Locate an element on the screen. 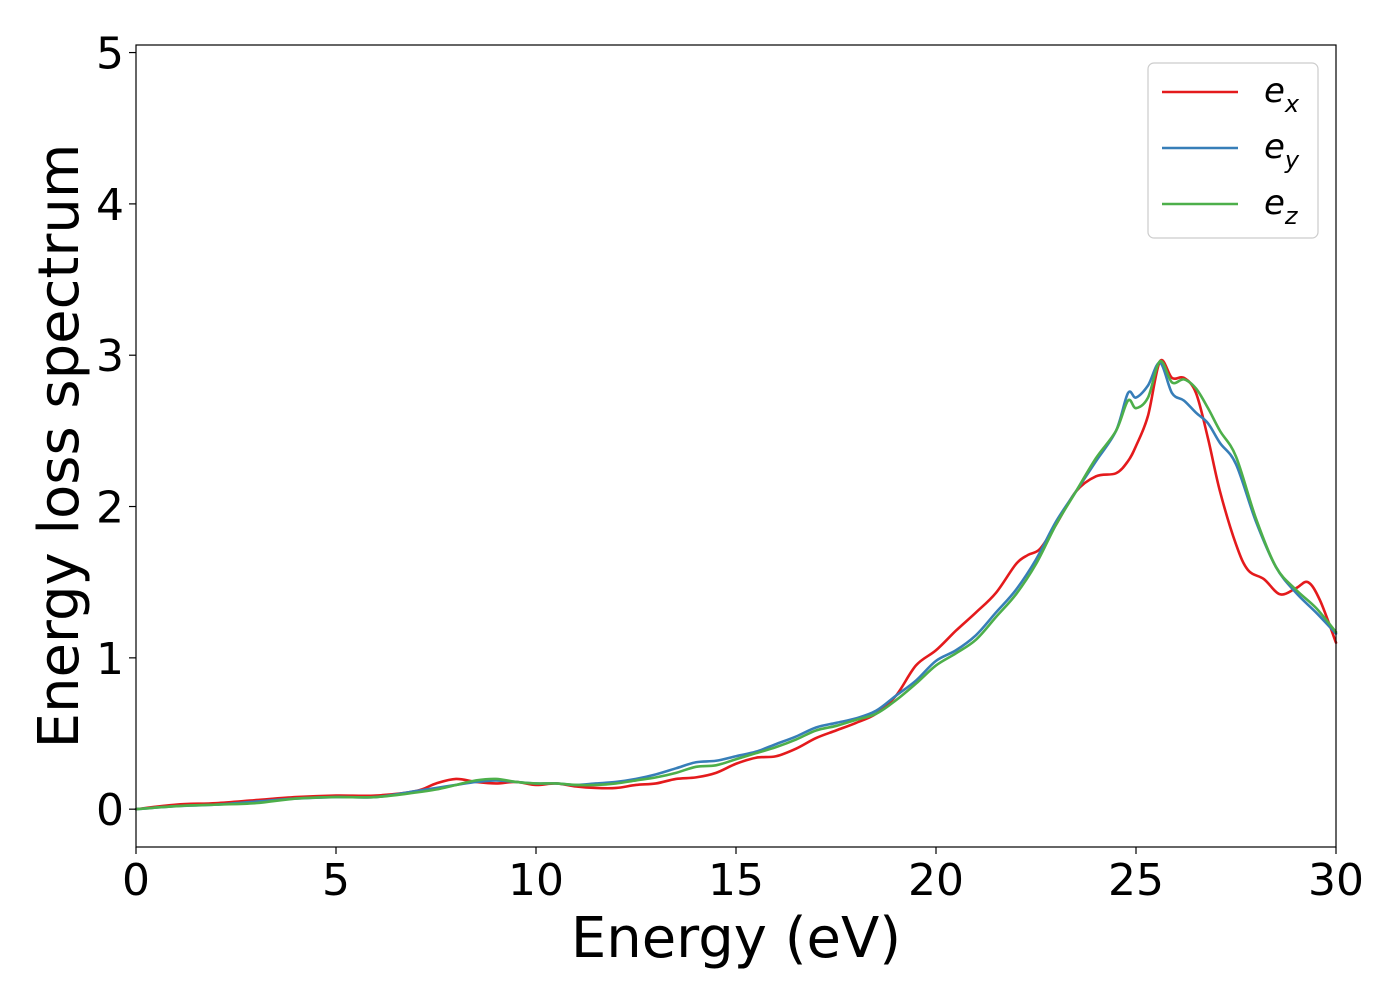  legend-subscript: y is located at coordinates (1292, 160).